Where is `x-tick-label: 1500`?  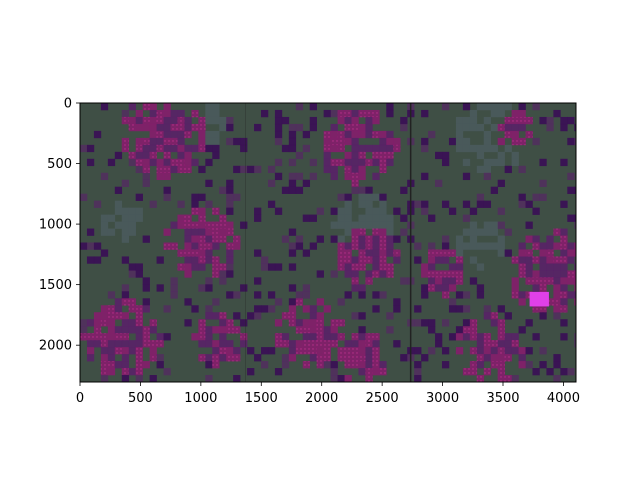 x-tick-label: 1500 is located at coordinates (261, 398).